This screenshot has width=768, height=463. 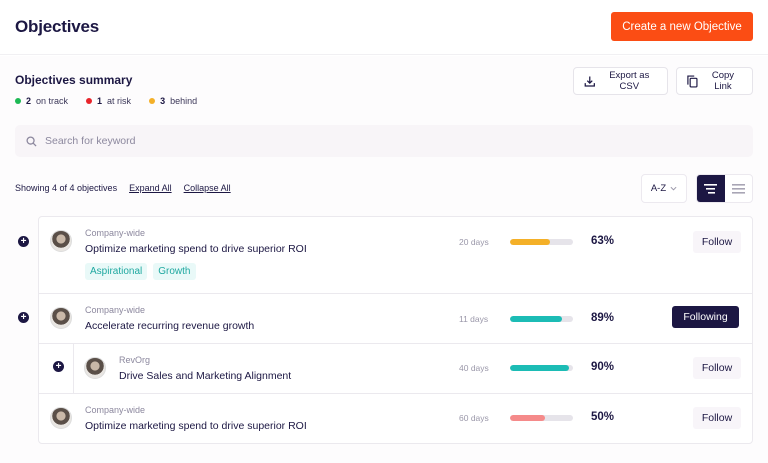 I want to click on days-remaining: 20 days, so click(x=474, y=242).